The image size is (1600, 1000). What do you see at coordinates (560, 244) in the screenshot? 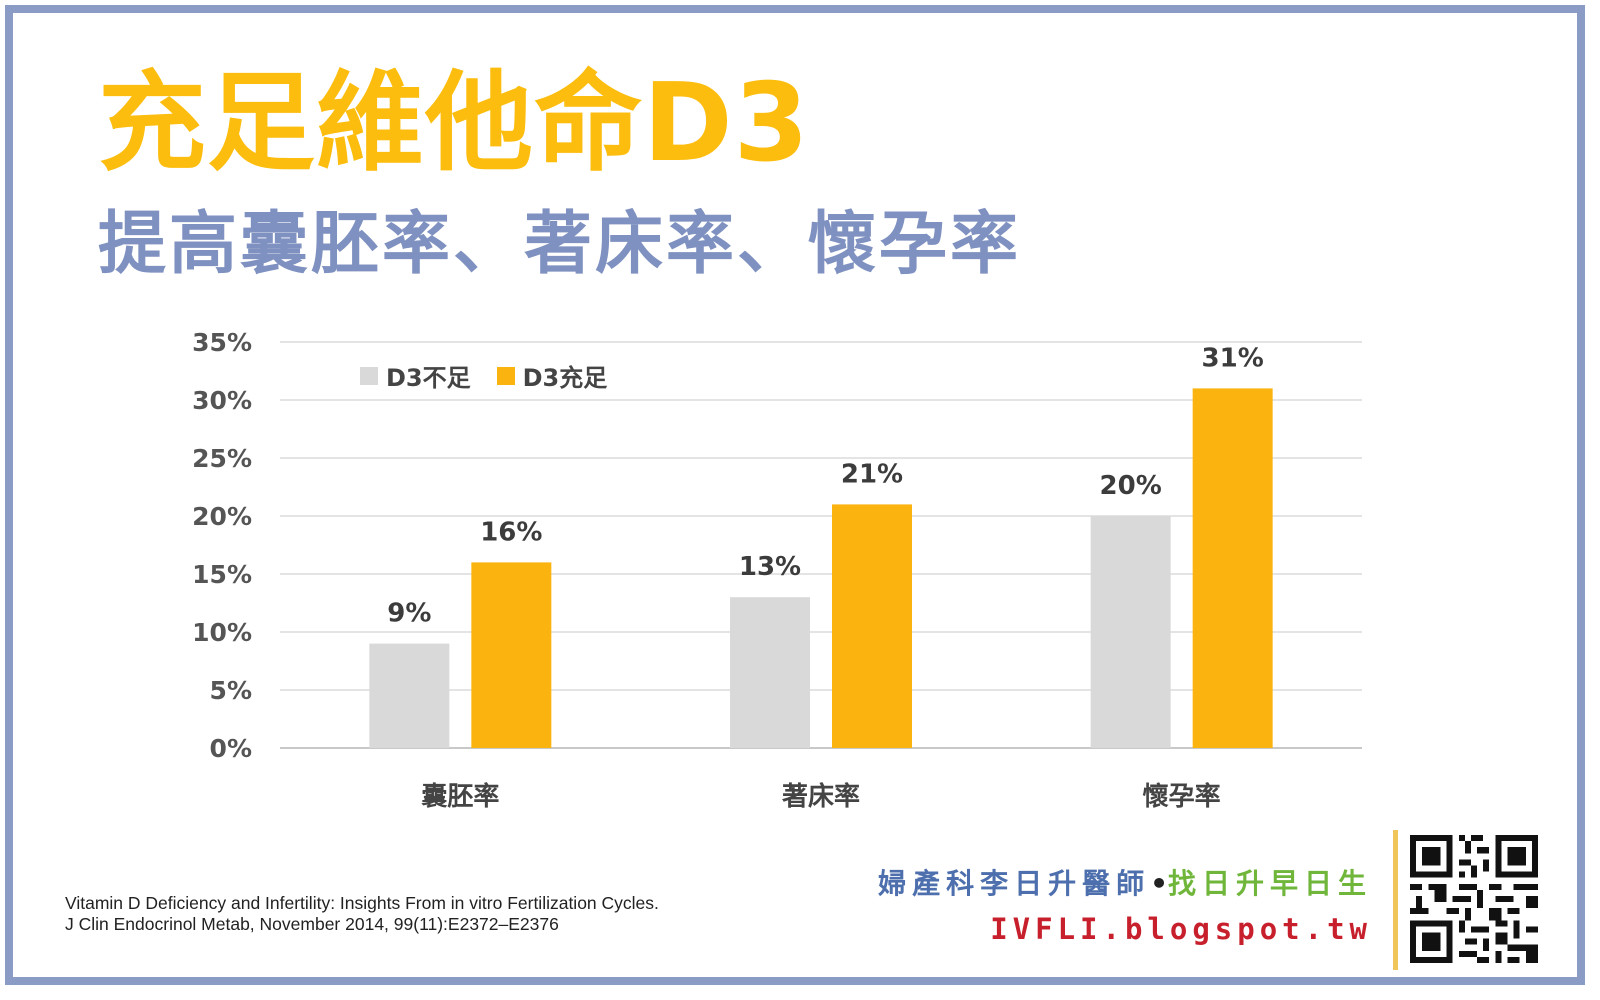
I see `page-subtitle: 提高囊胚率、著床率、懷孕率` at bounding box center [560, 244].